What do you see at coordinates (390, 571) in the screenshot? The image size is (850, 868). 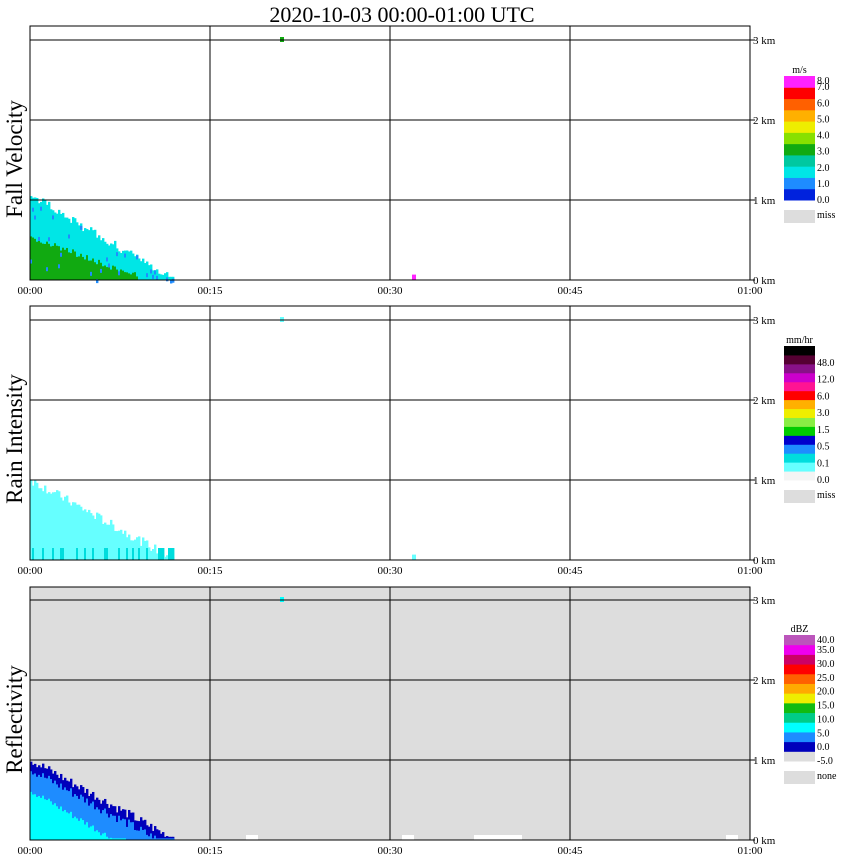 I see `x-tick-label: 00:30` at bounding box center [390, 571].